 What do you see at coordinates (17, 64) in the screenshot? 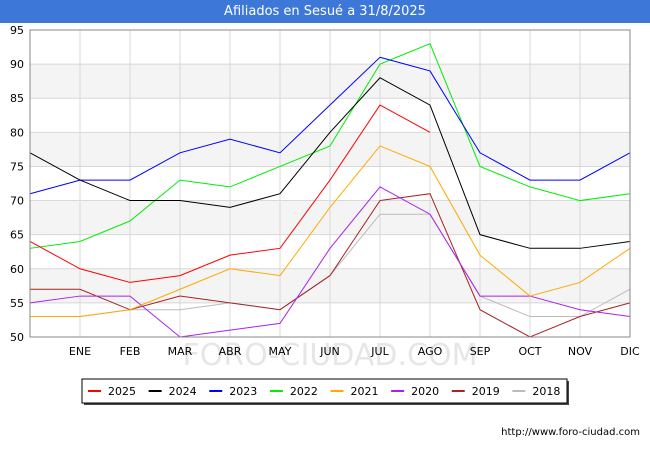
I see `y-tick-label: 90` at bounding box center [17, 64].